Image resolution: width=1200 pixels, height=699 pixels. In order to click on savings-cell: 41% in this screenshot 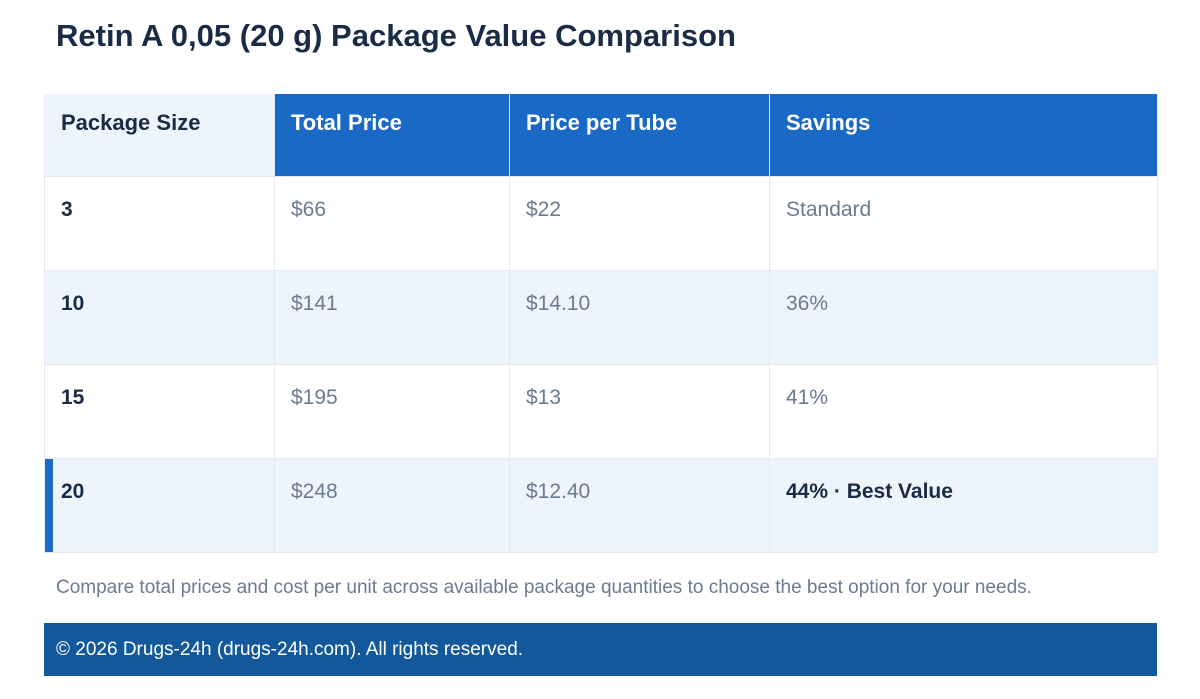, I will do `click(963, 410)`.